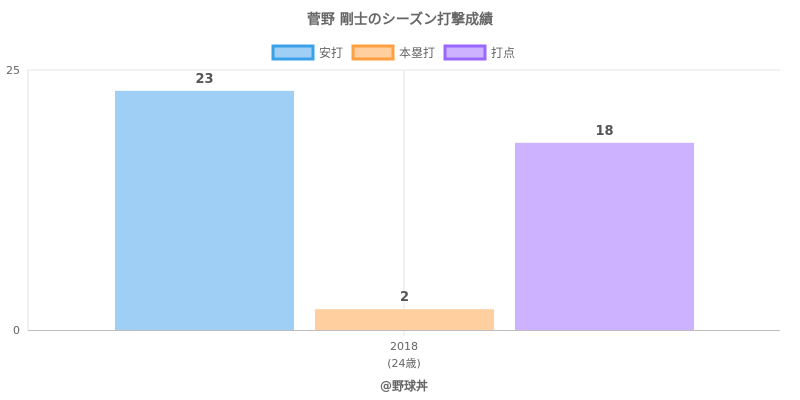 Image resolution: width=800 pixels, height=400 pixels. I want to click on legend-label-hits: 安打, so click(331, 52).